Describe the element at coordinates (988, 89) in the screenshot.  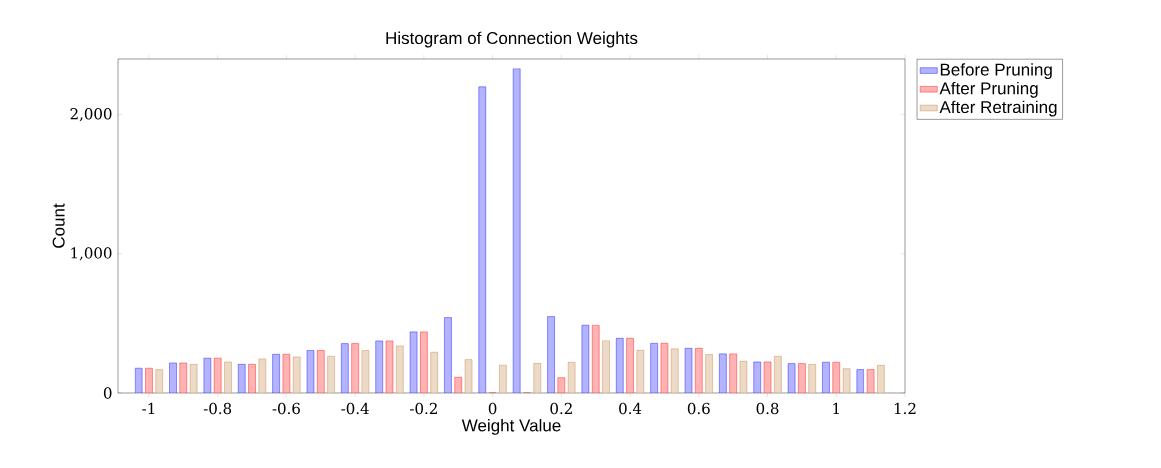
I see `legend-label: After Pruning` at that location.